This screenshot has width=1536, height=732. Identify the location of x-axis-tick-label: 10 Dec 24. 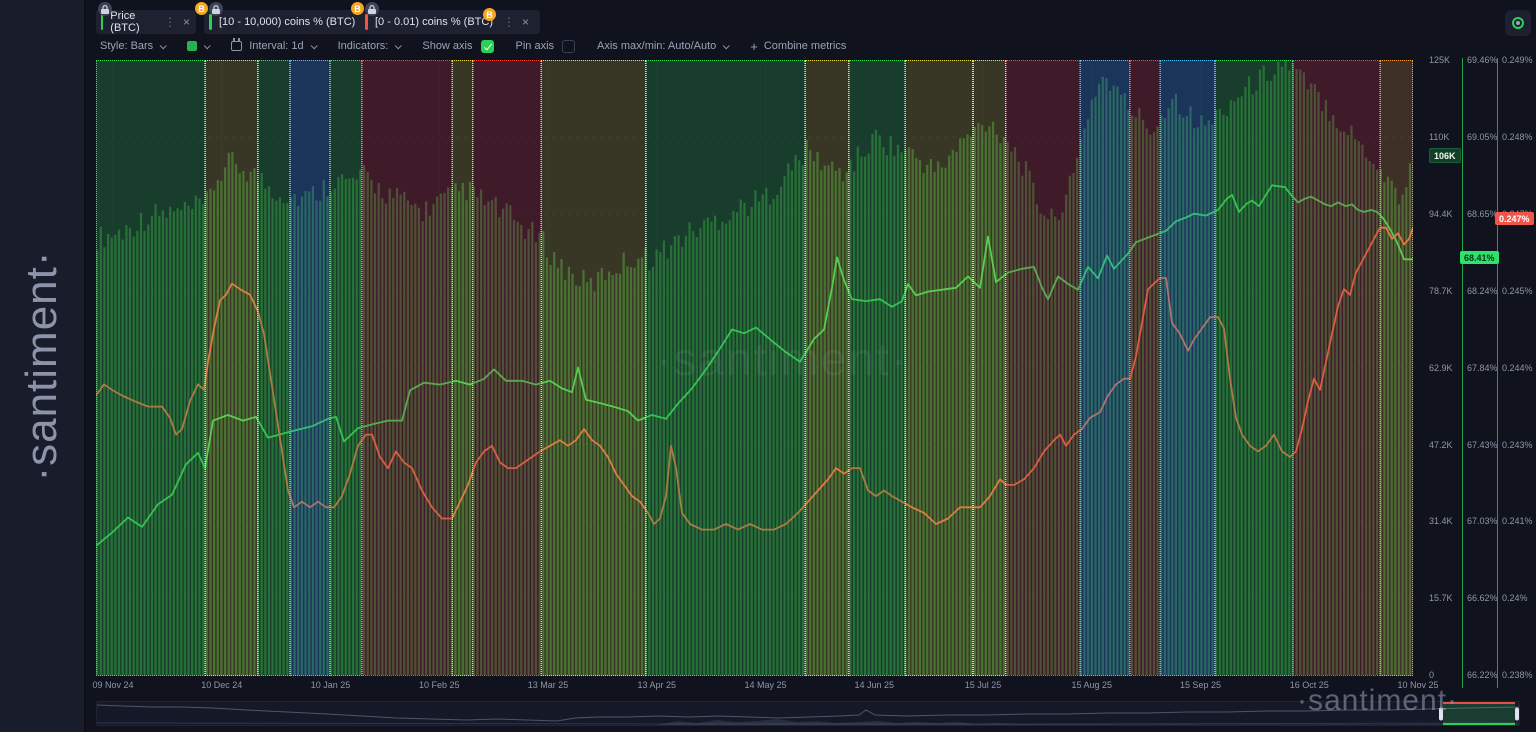
(222, 685).